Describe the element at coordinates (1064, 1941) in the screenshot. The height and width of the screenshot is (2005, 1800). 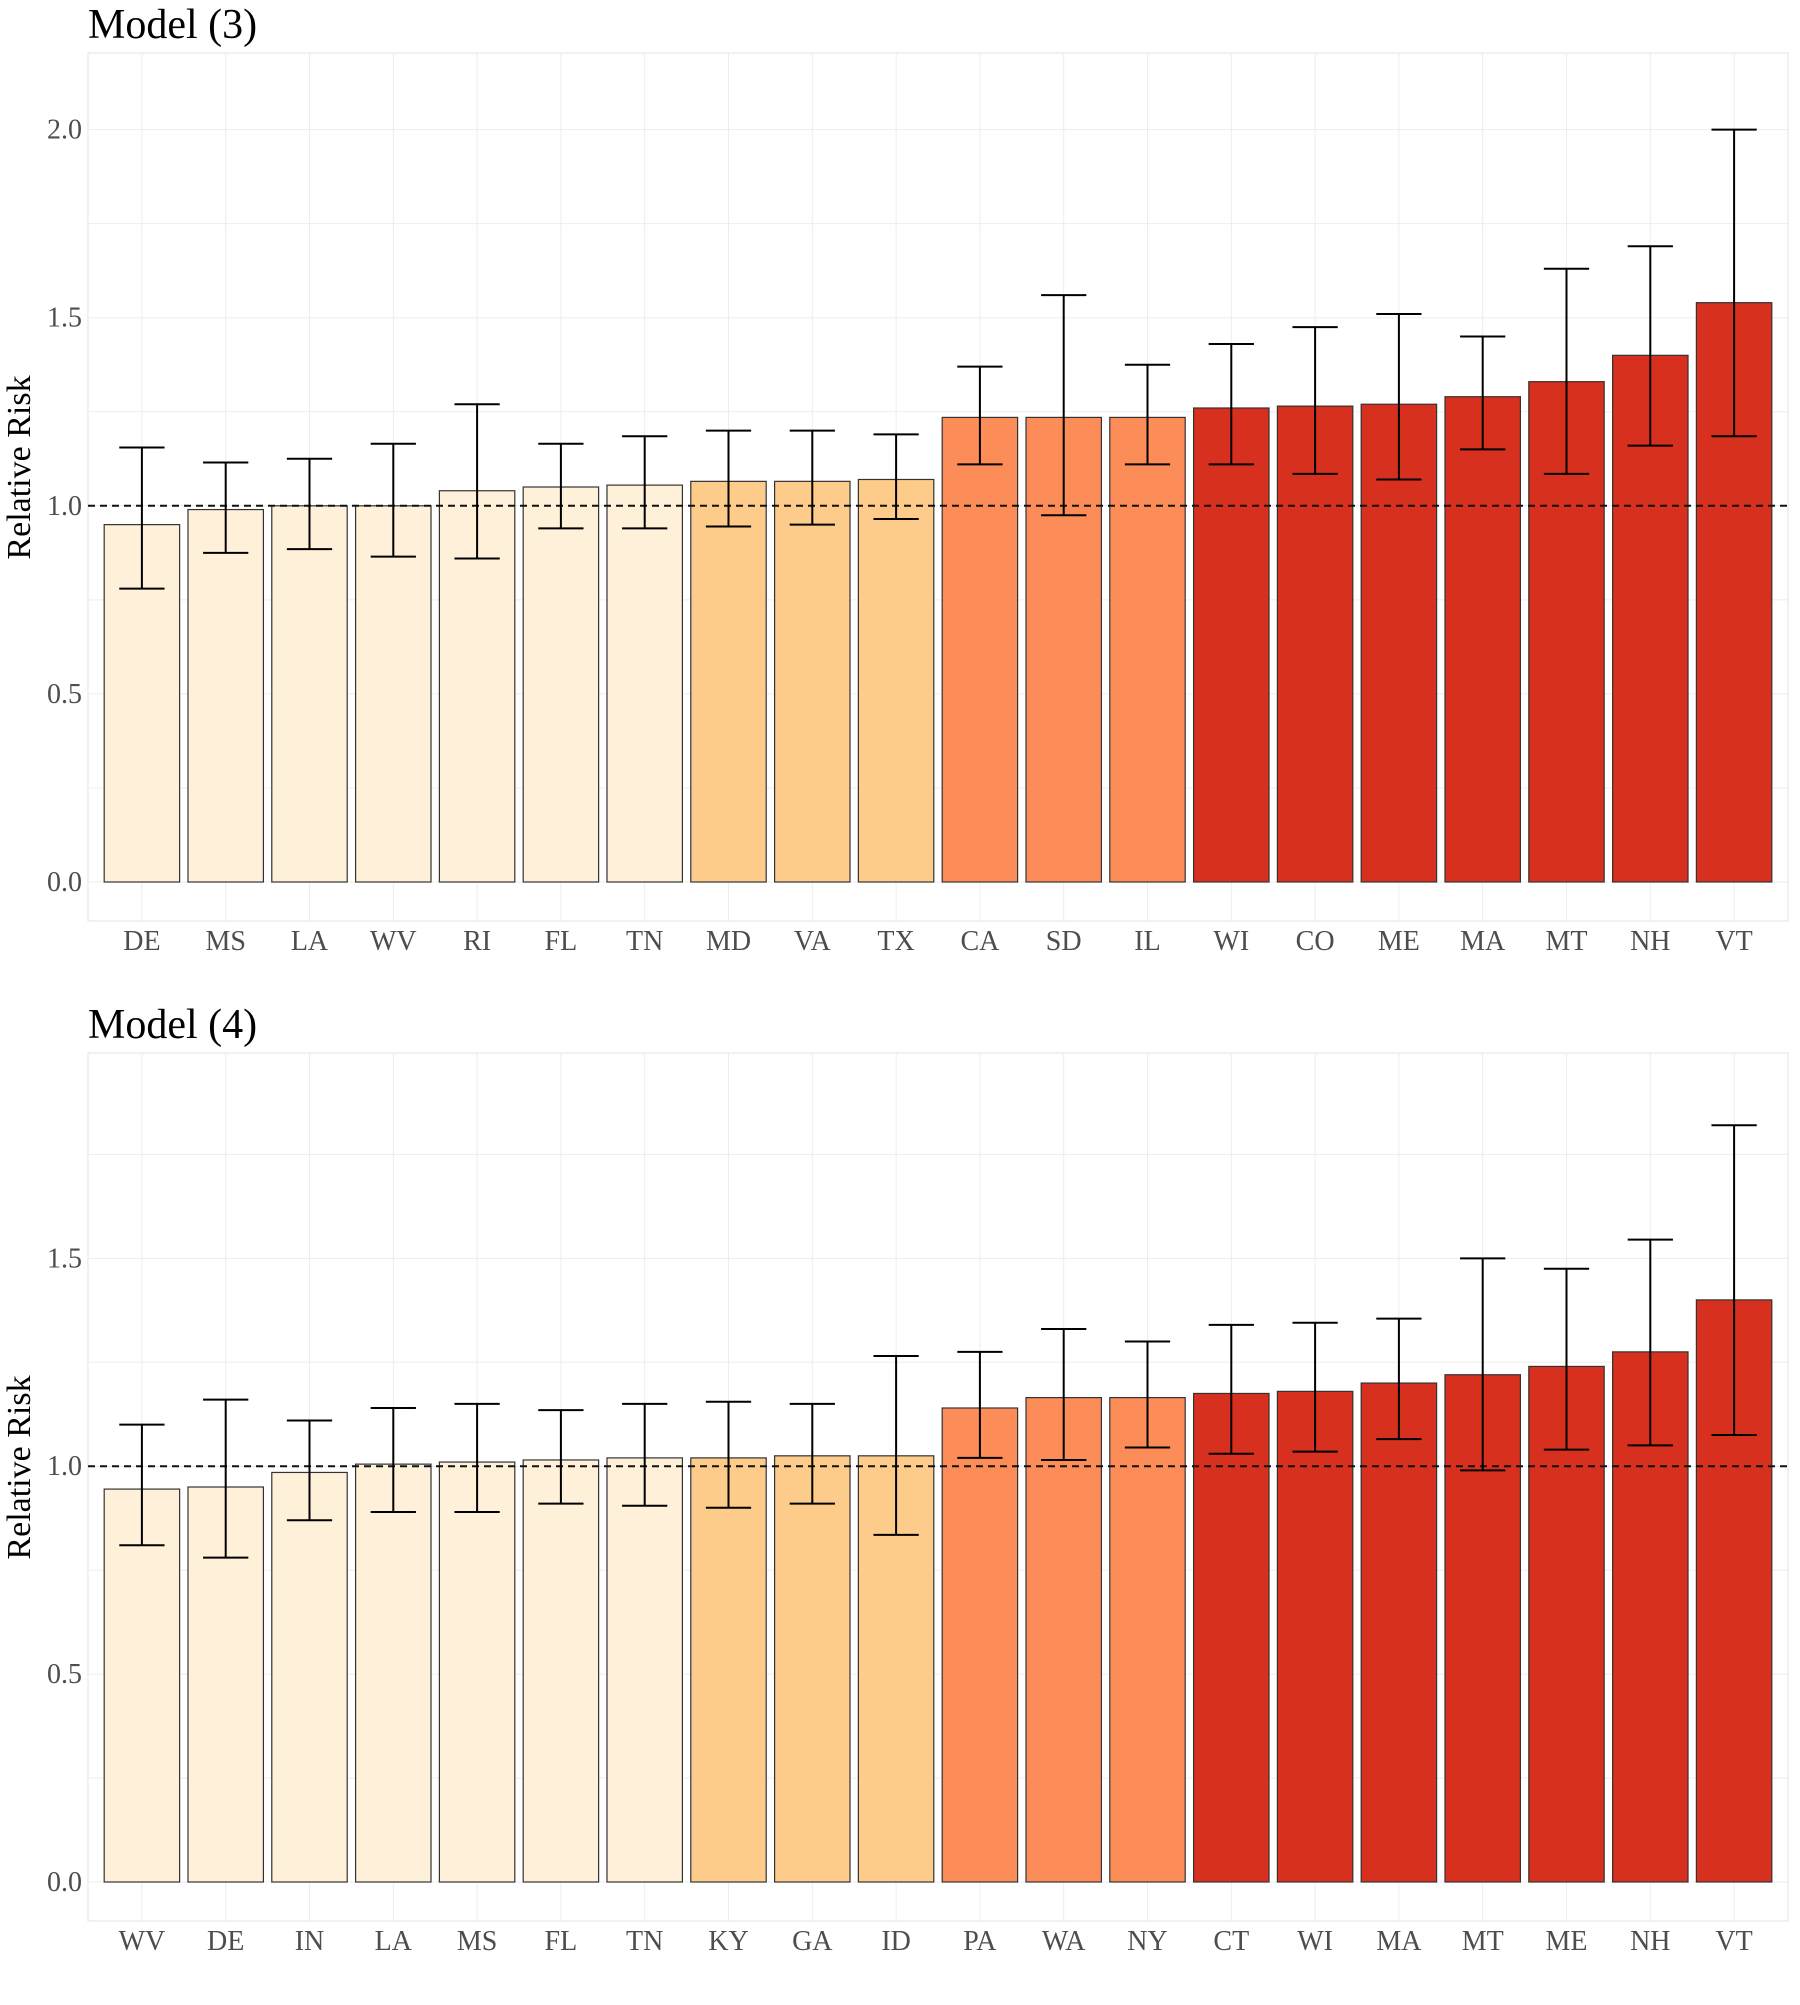
I see `x-tick-label-WA: WA` at that location.